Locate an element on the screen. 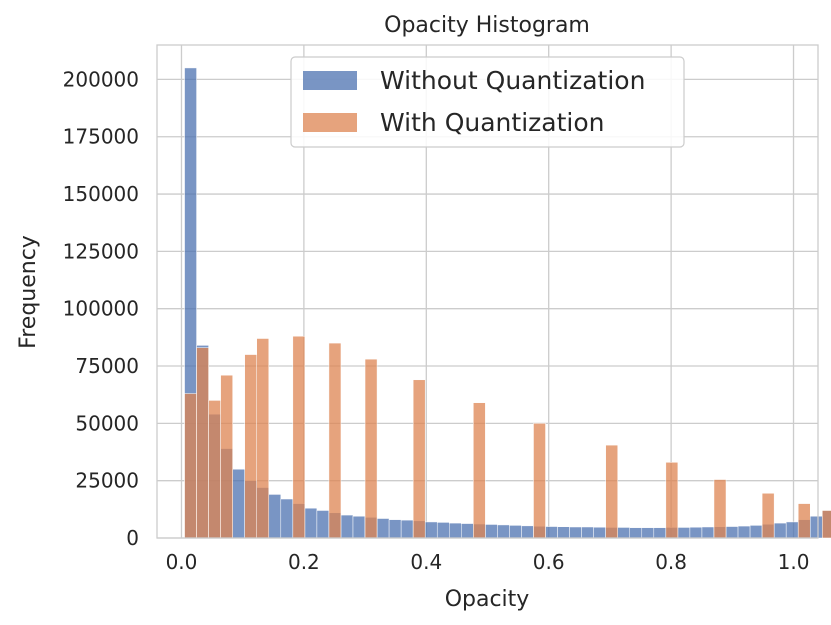  legend-swatch-without-quantization is located at coordinates (330, 80).